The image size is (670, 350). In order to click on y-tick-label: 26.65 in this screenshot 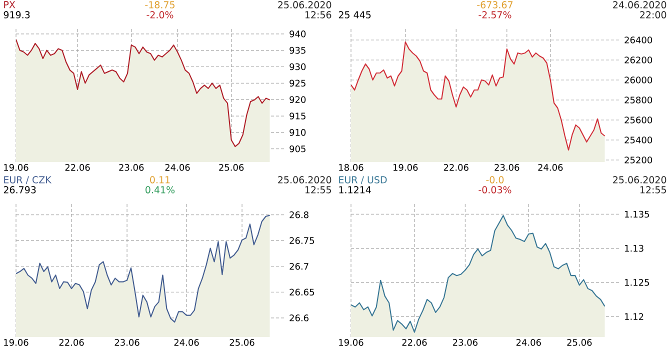, I will do `click(302, 292)`.